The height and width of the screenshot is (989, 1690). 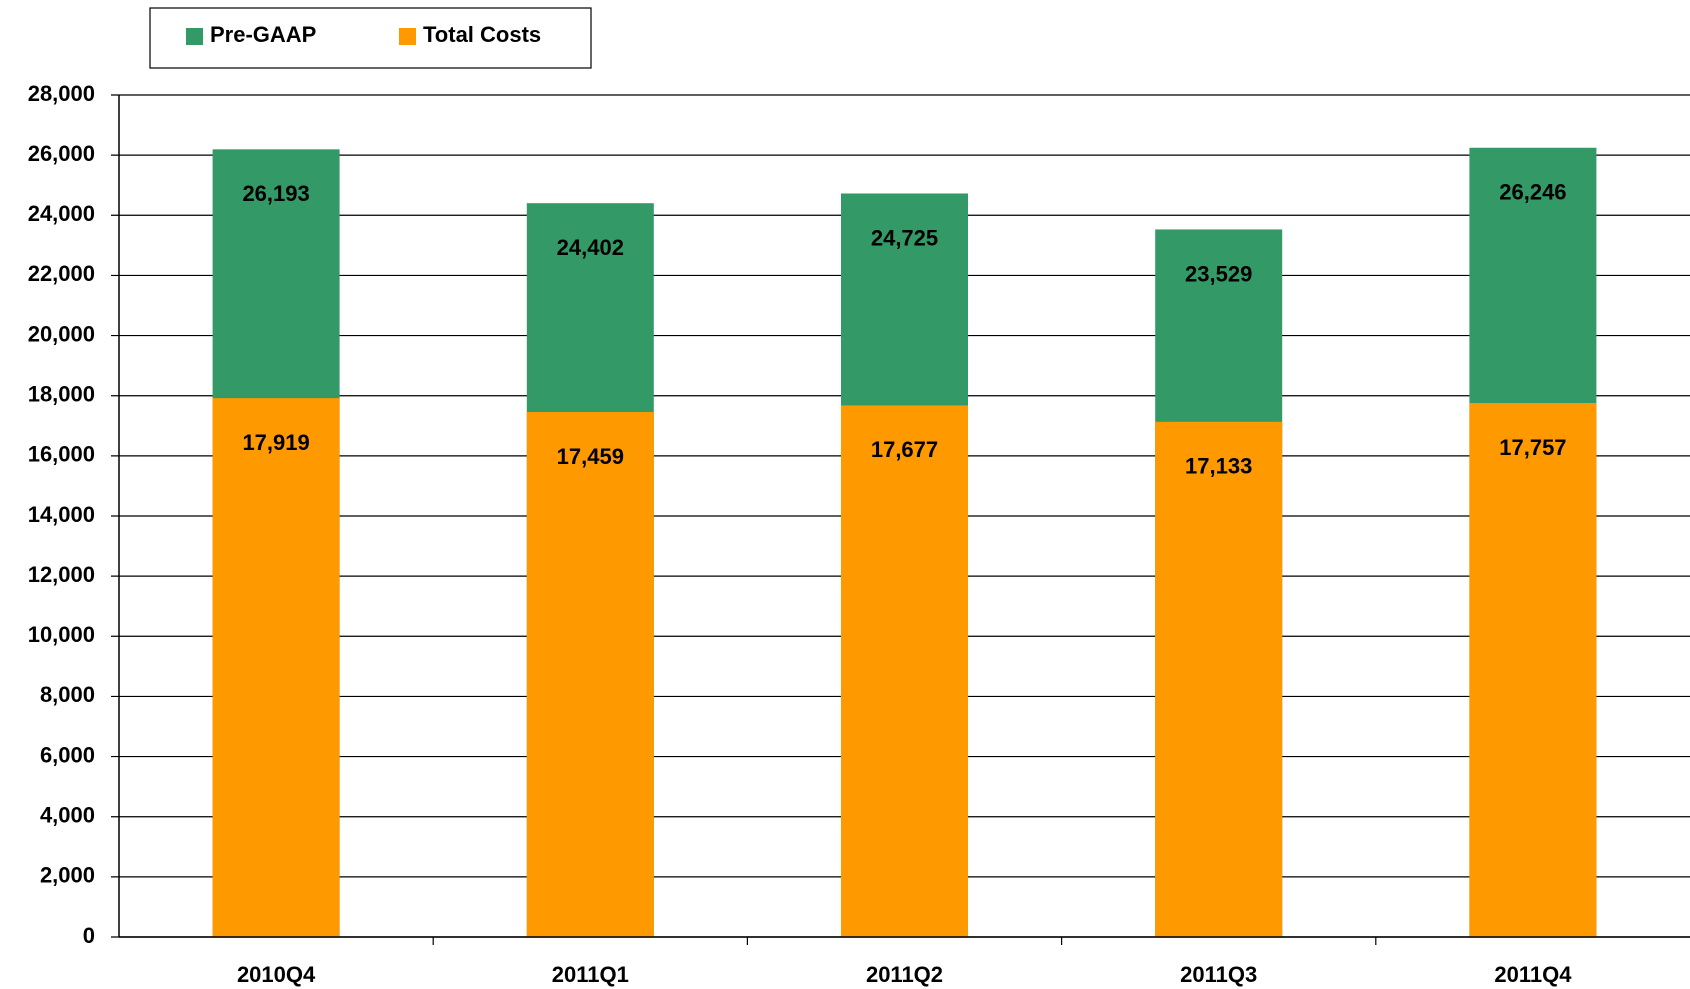 I want to click on y-tick-label: 2,000, so click(x=67, y=875).